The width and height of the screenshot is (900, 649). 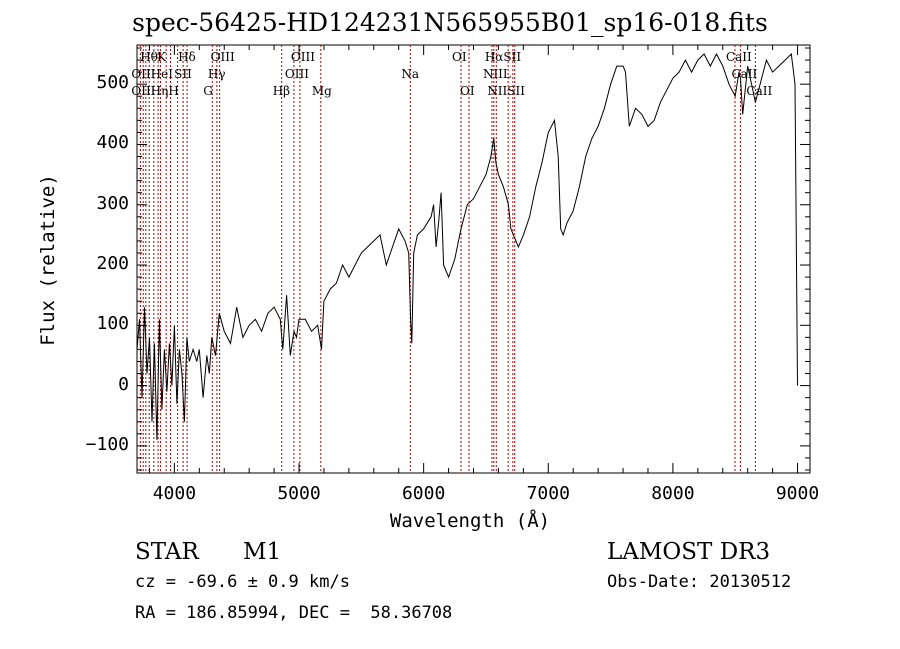 What do you see at coordinates (262, 552) in the screenshot?
I see `object-subclass: M1` at bounding box center [262, 552].